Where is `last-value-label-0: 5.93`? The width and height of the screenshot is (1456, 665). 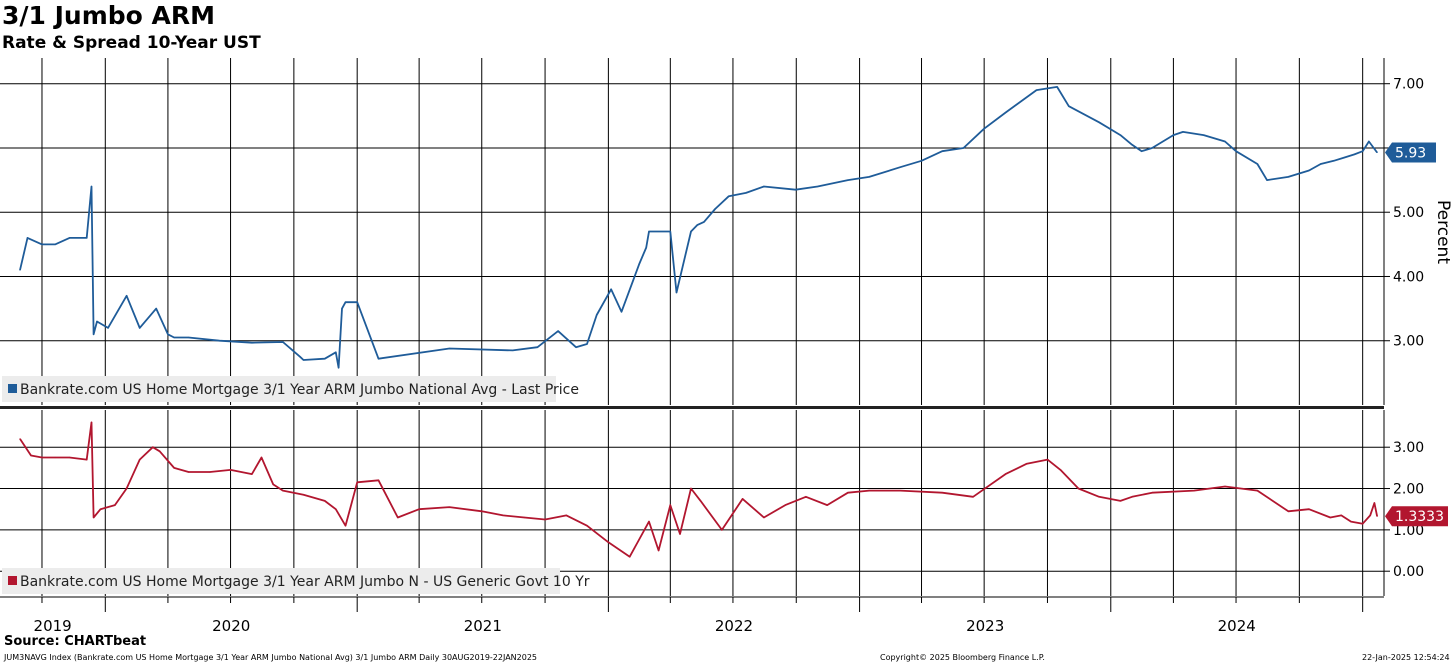 last-value-label-0: 5.93 is located at coordinates (1410, 153).